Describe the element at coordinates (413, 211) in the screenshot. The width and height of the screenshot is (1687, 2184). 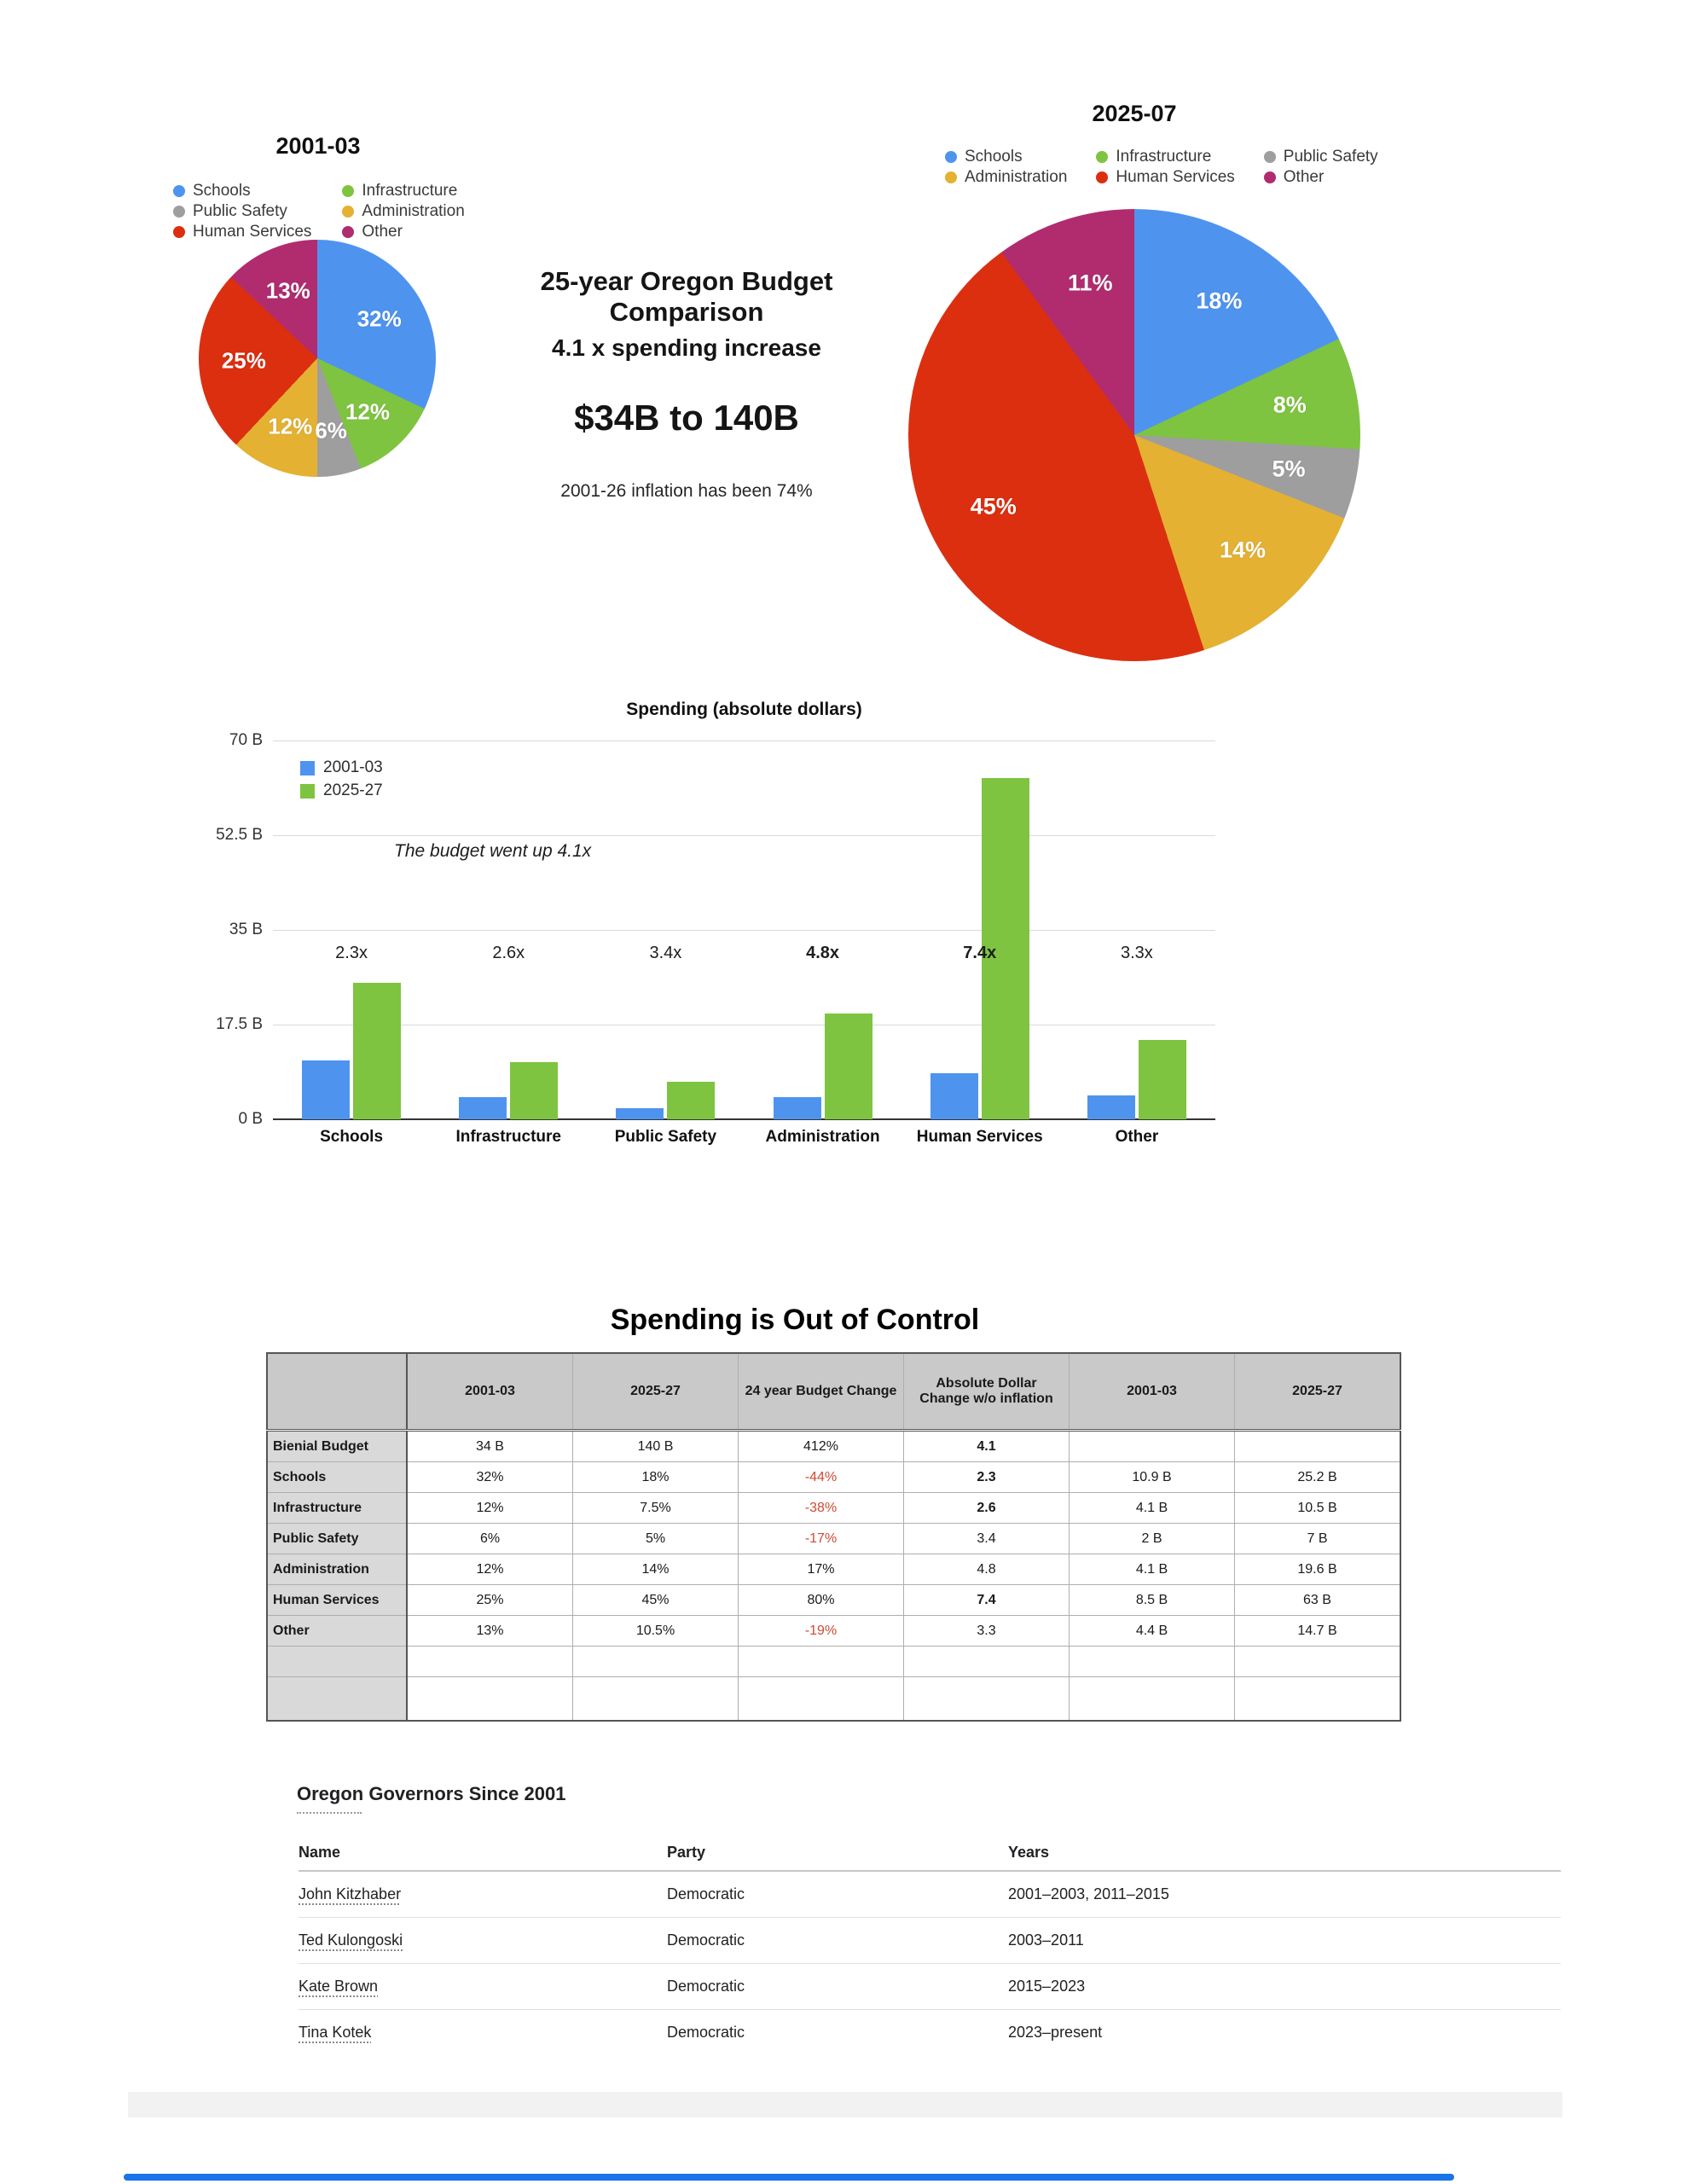
I see `legend-label: Administration` at that location.